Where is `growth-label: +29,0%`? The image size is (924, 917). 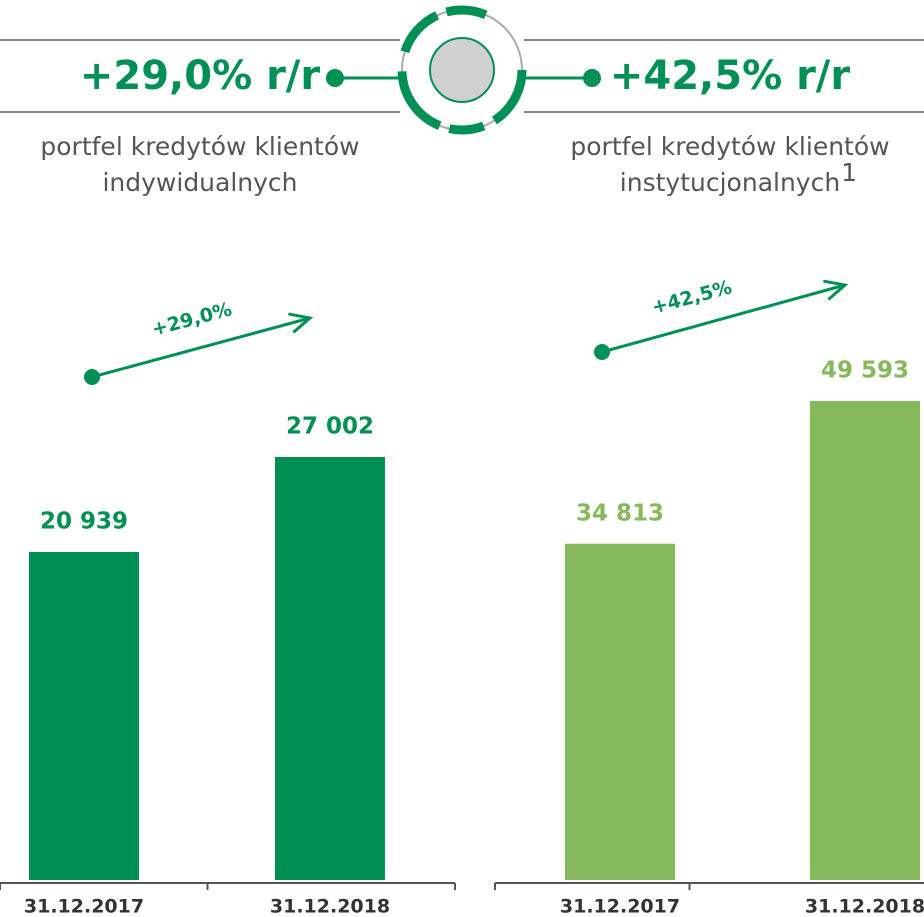
growth-label: +29,0% is located at coordinates (191, 319).